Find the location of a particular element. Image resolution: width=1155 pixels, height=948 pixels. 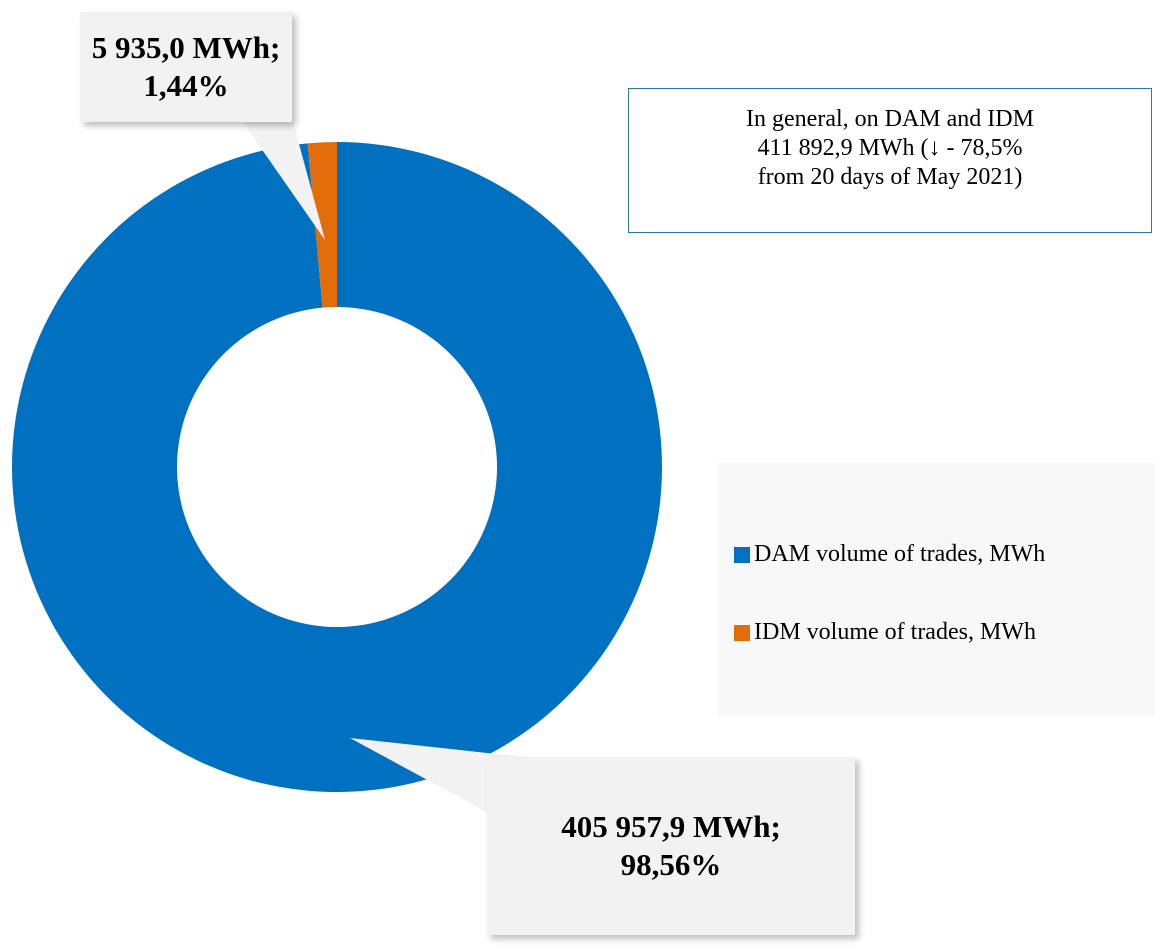

annotation-line: In general, on DAM and IDM is located at coordinates (890, 119).